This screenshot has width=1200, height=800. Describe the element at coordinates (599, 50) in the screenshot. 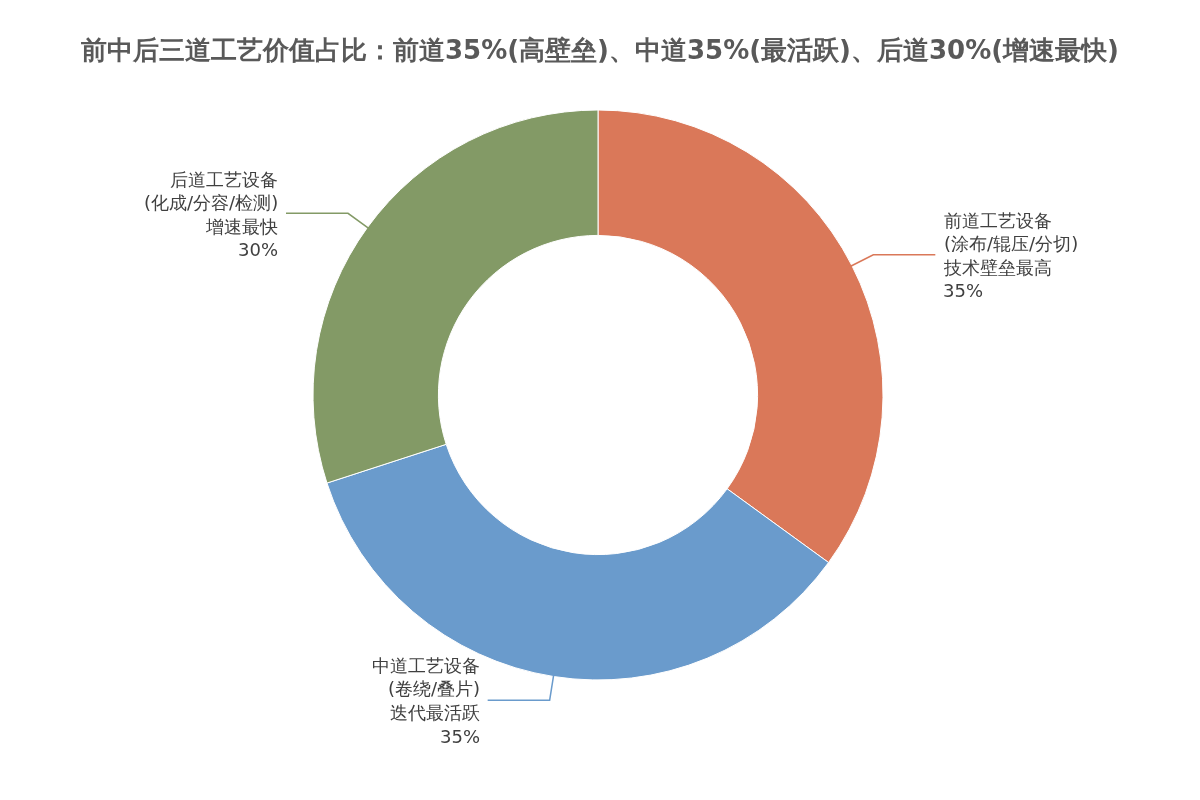

I see `chart-title: 前中后三道工艺价值占比：前道35%(高壁垒)、中道35%(最活跃)、后道30%(增速最快)` at that location.